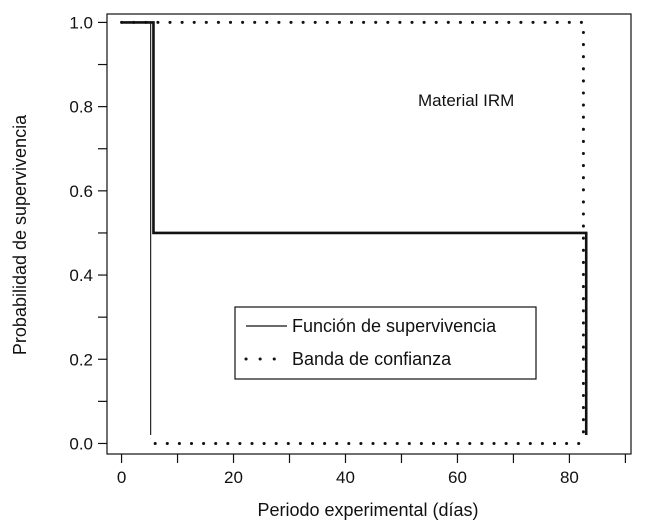 This screenshot has height=526, width=646. Describe the element at coordinates (81, 443) in the screenshot. I see `y-tick-label: 0.0` at that location.